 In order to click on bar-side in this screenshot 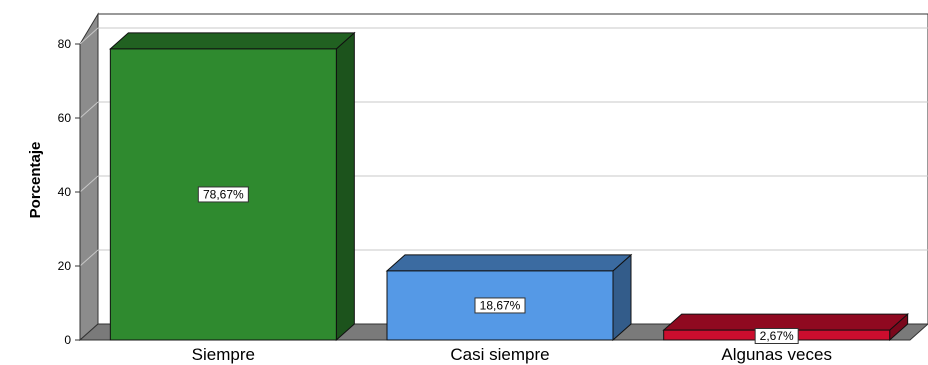, I will do `click(345, 186)`.